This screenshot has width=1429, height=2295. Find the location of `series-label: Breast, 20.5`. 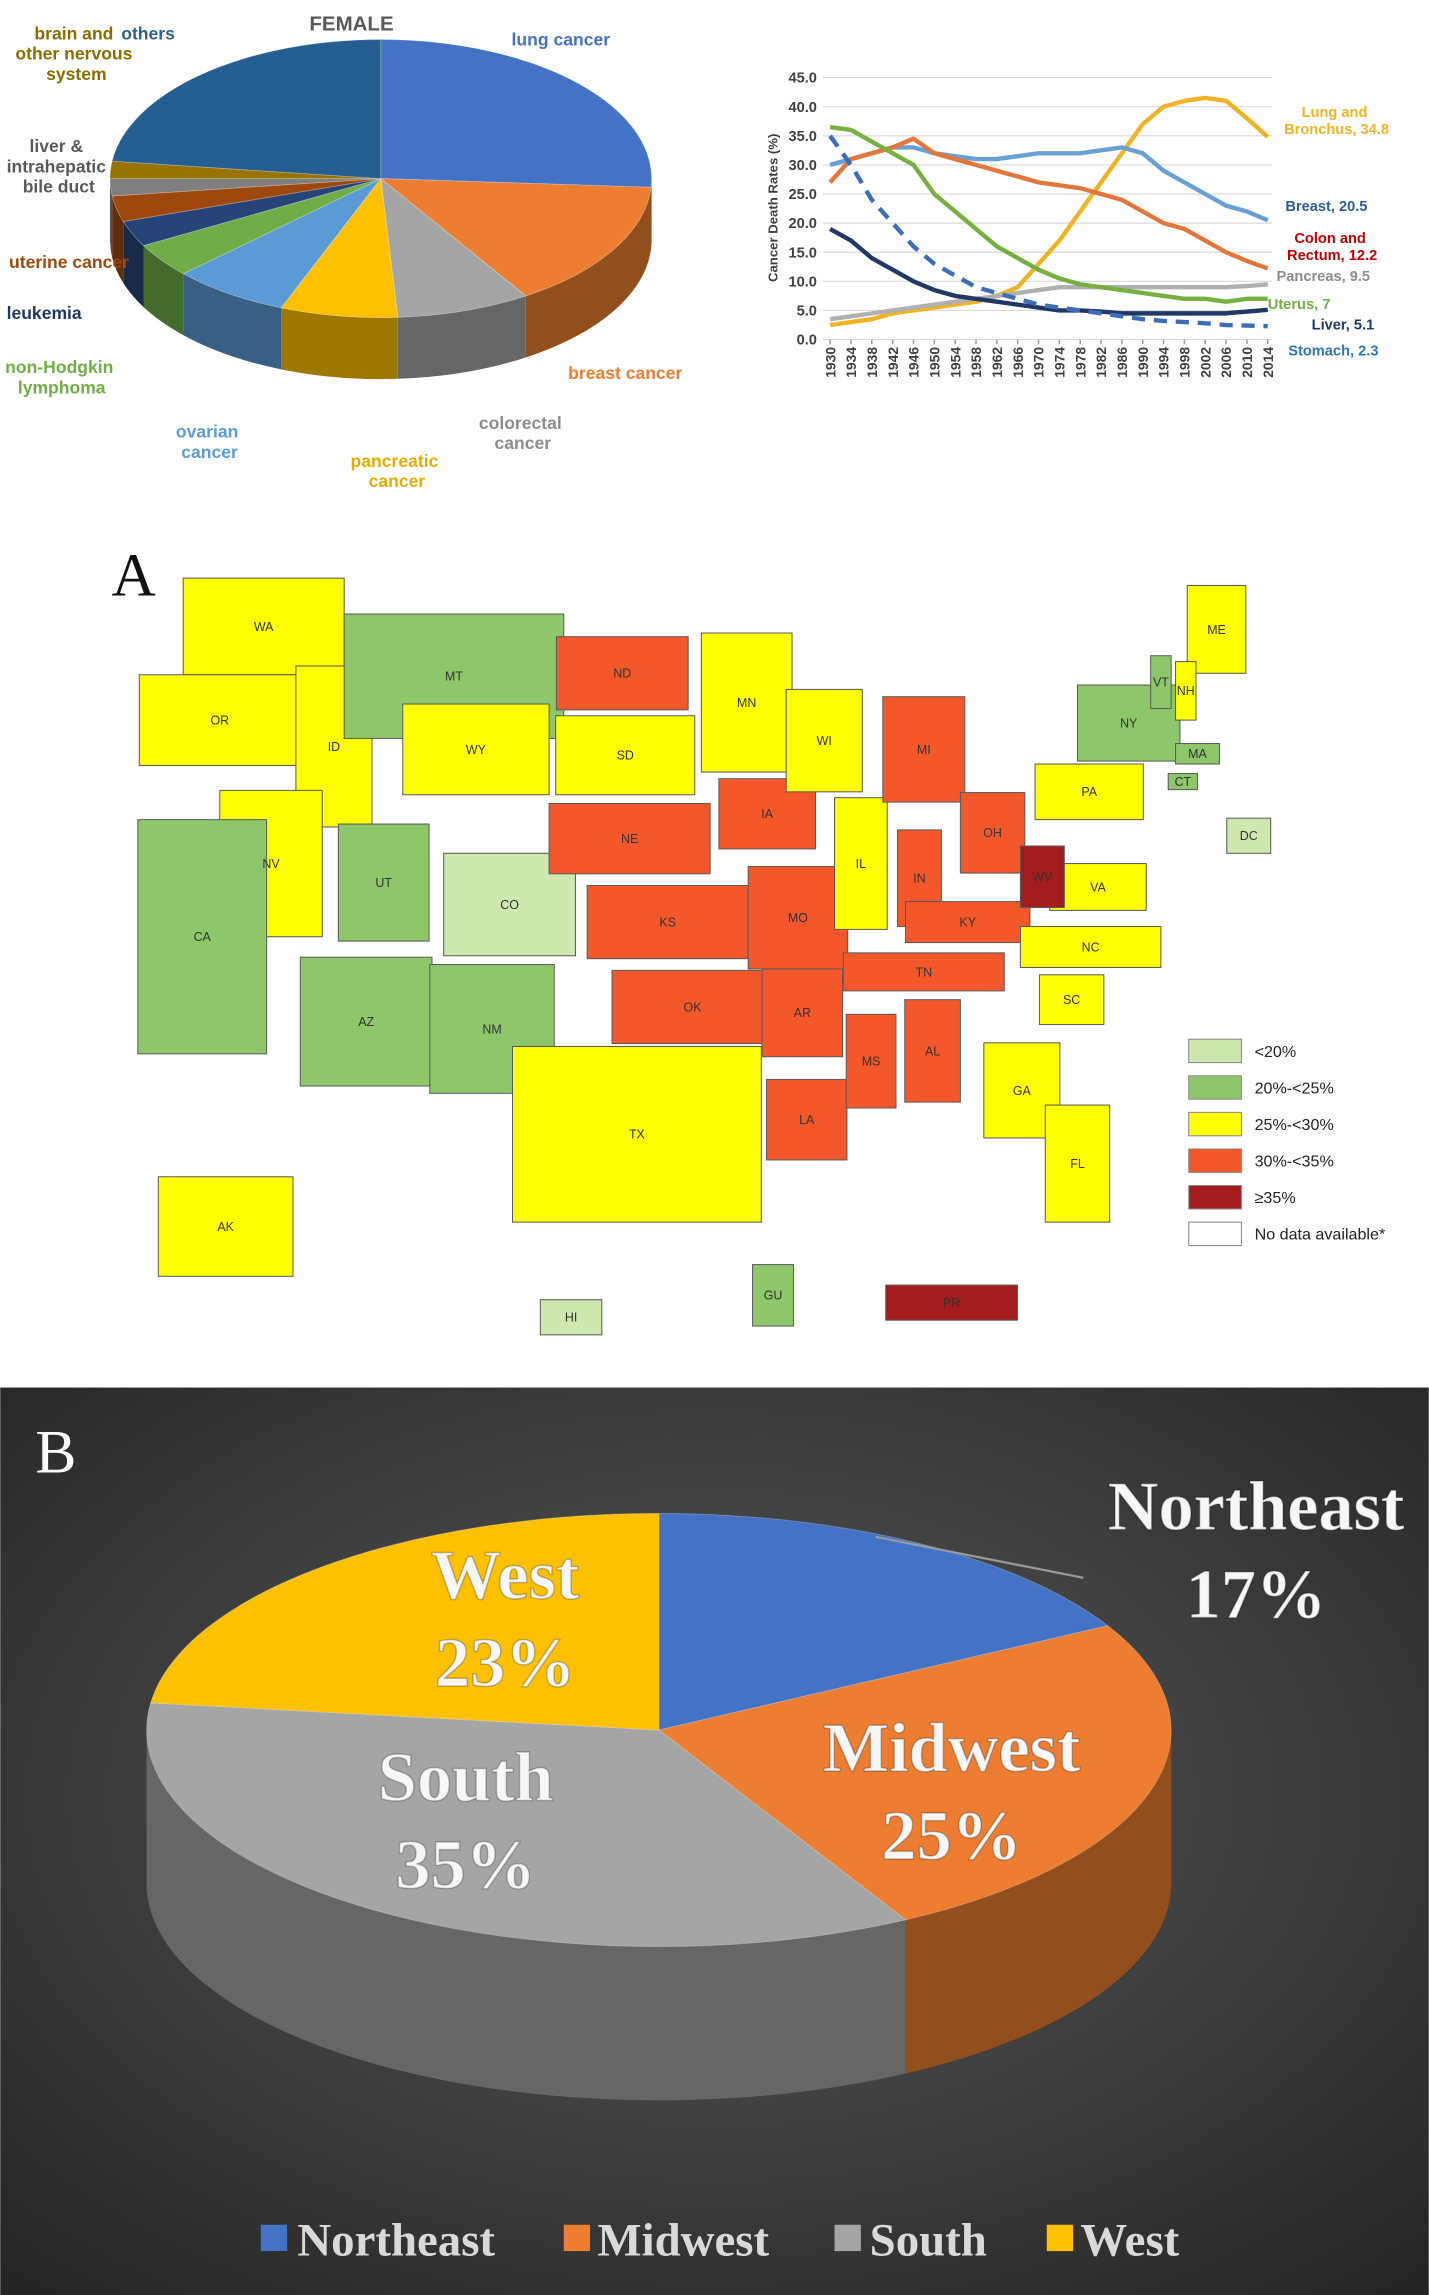

series-label: Breast, 20.5 is located at coordinates (1326, 207).